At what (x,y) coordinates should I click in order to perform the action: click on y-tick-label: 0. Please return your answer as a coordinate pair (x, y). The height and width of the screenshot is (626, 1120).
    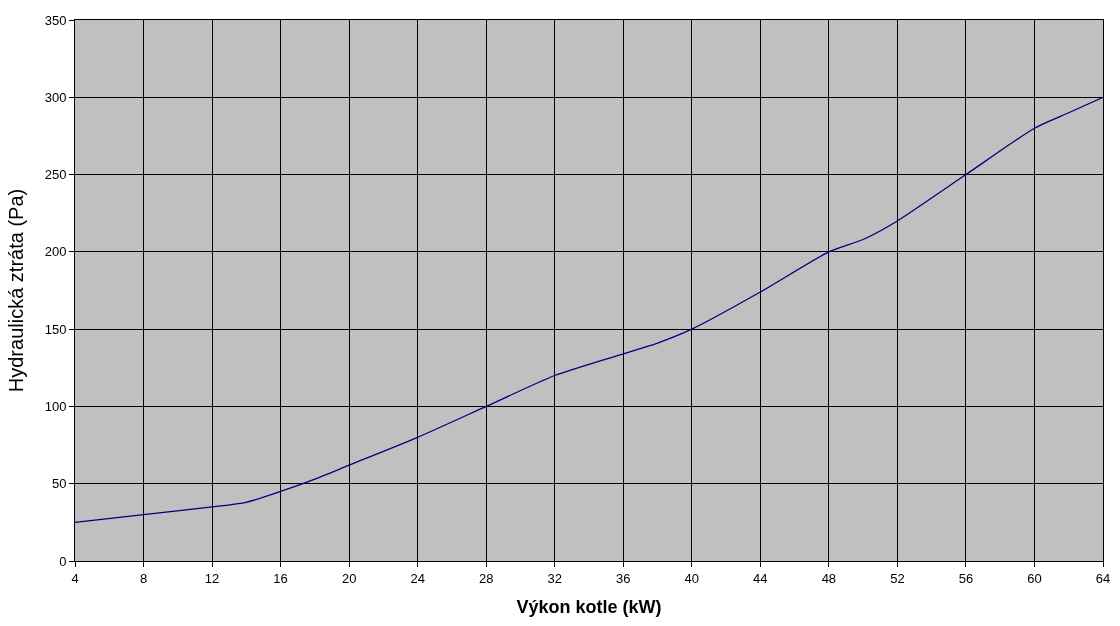
    Looking at the image, I should click on (63, 561).